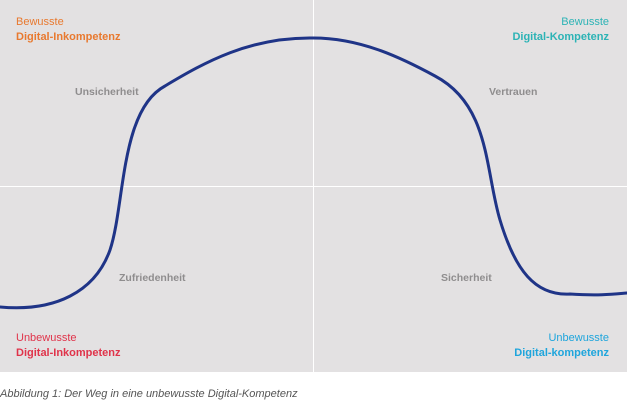 This screenshot has height=408, width=629. I want to click on top-right-line1: Bewusste, so click(585, 22).